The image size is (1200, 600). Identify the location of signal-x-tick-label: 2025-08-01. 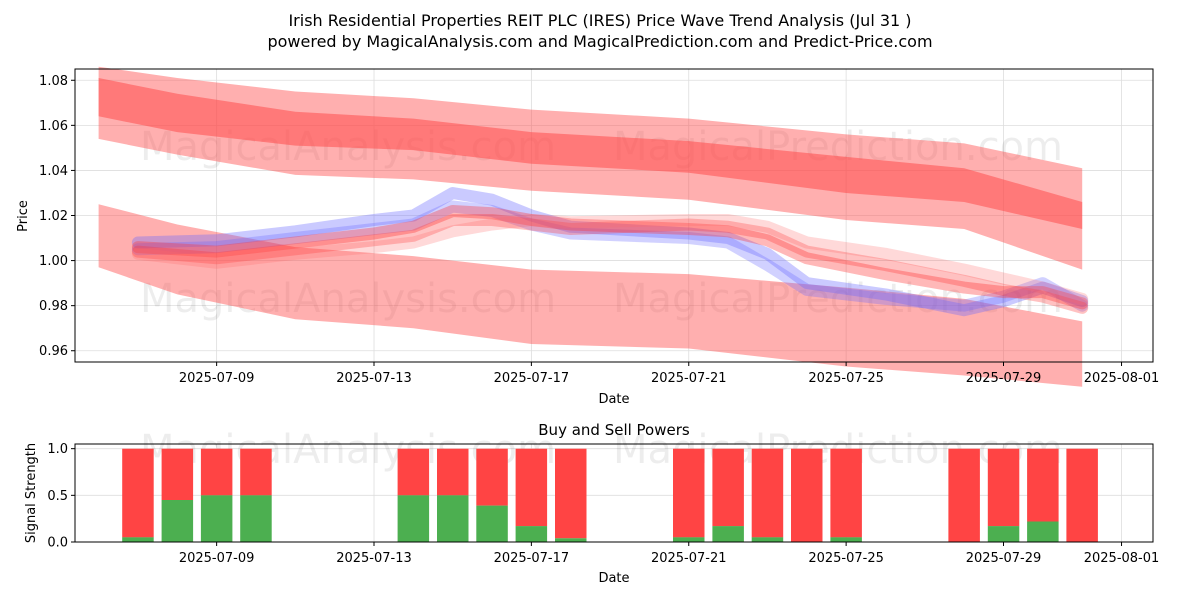
(1122, 558).